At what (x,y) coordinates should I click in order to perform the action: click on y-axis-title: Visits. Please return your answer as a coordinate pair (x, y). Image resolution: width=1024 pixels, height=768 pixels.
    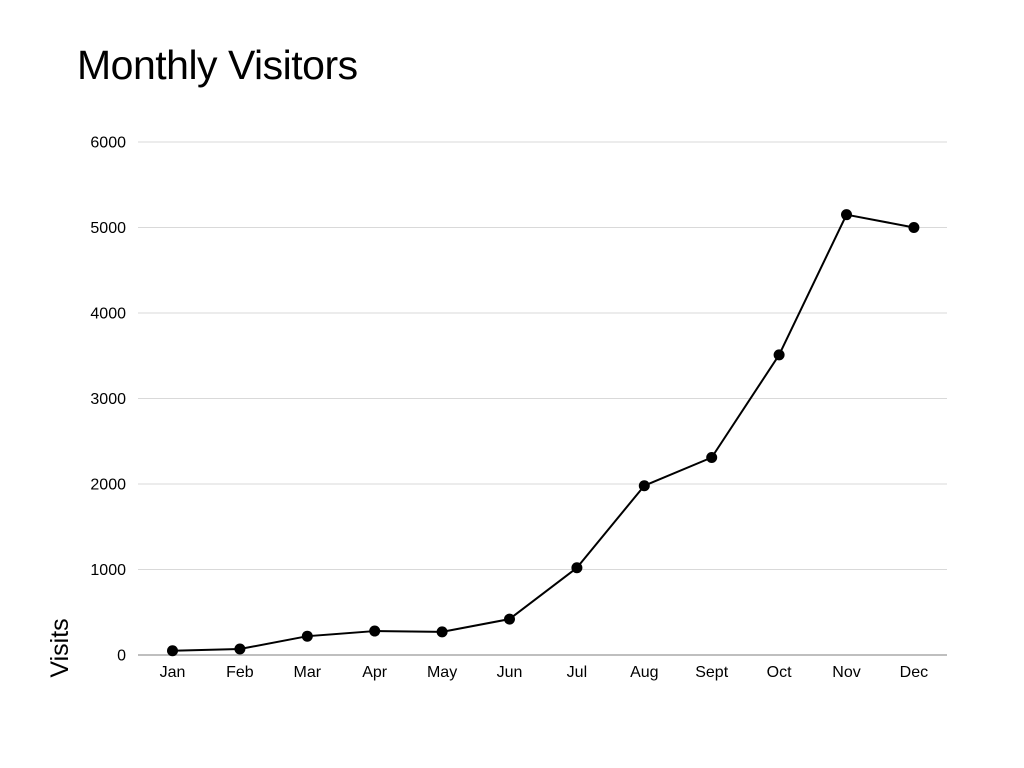
    Looking at the image, I should click on (60, 647).